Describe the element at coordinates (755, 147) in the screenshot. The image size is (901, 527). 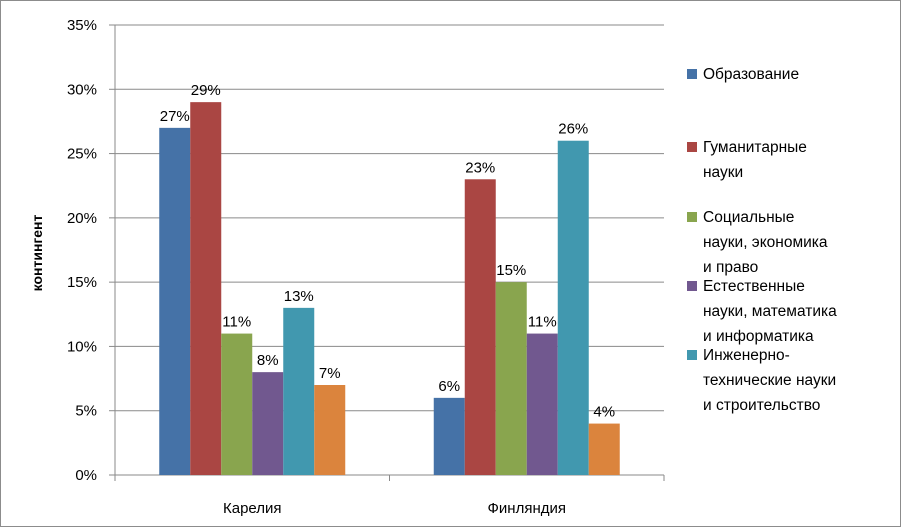
I see `legend-label: Гуманитарные` at that location.